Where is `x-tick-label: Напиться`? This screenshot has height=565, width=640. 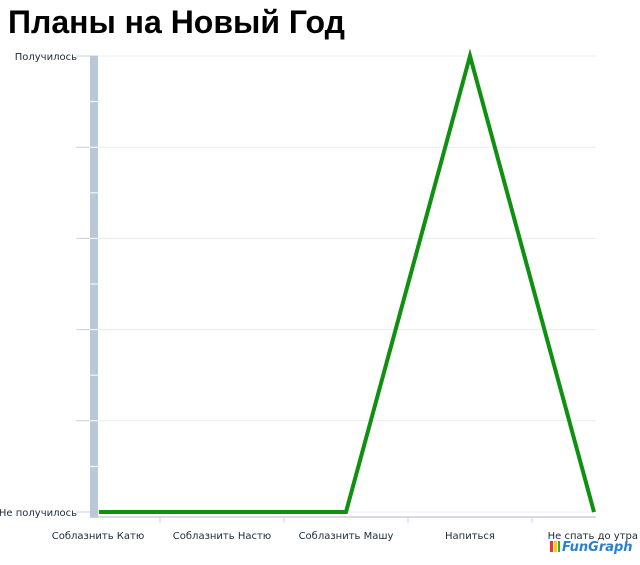 x-tick-label: Напиться is located at coordinates (470, 536).